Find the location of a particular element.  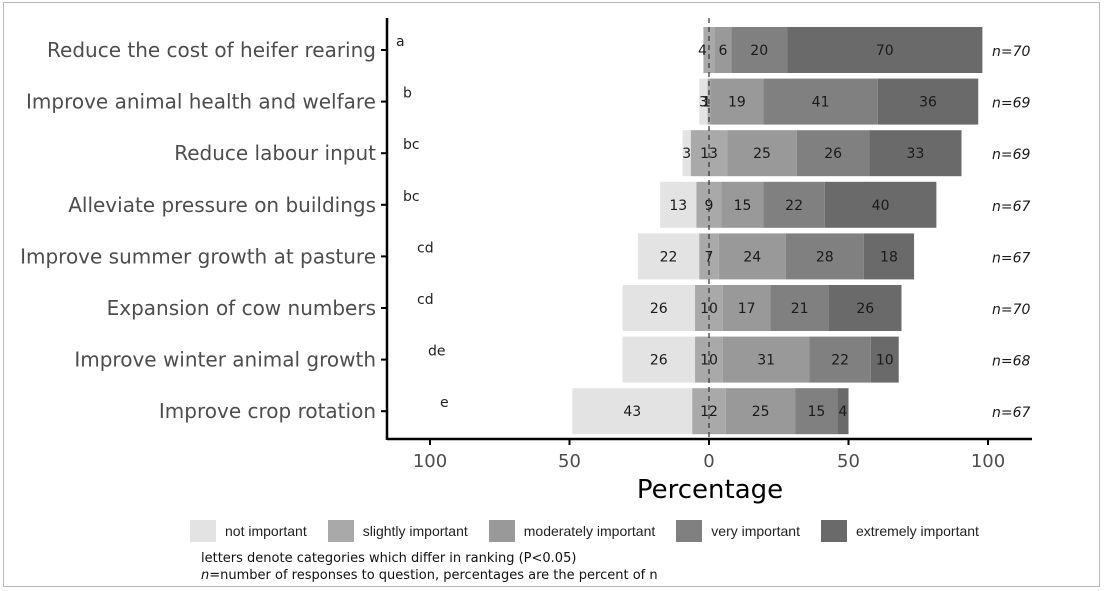

segment-label-moderately-important-3: 25 is located at coordinates (762, 154).